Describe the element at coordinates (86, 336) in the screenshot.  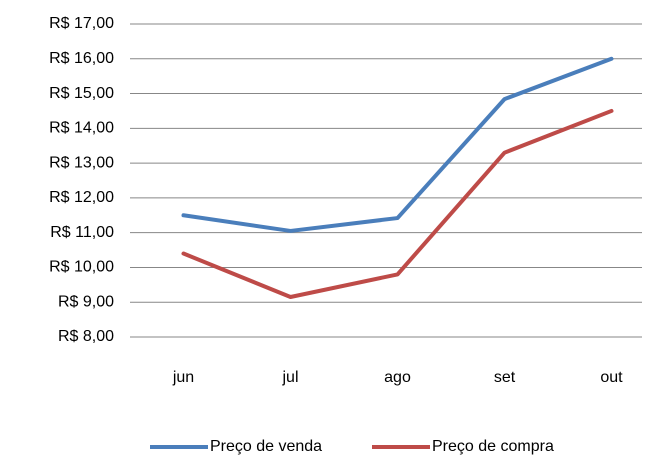
I see `y-tick-label: R$ 8,00` at that location.